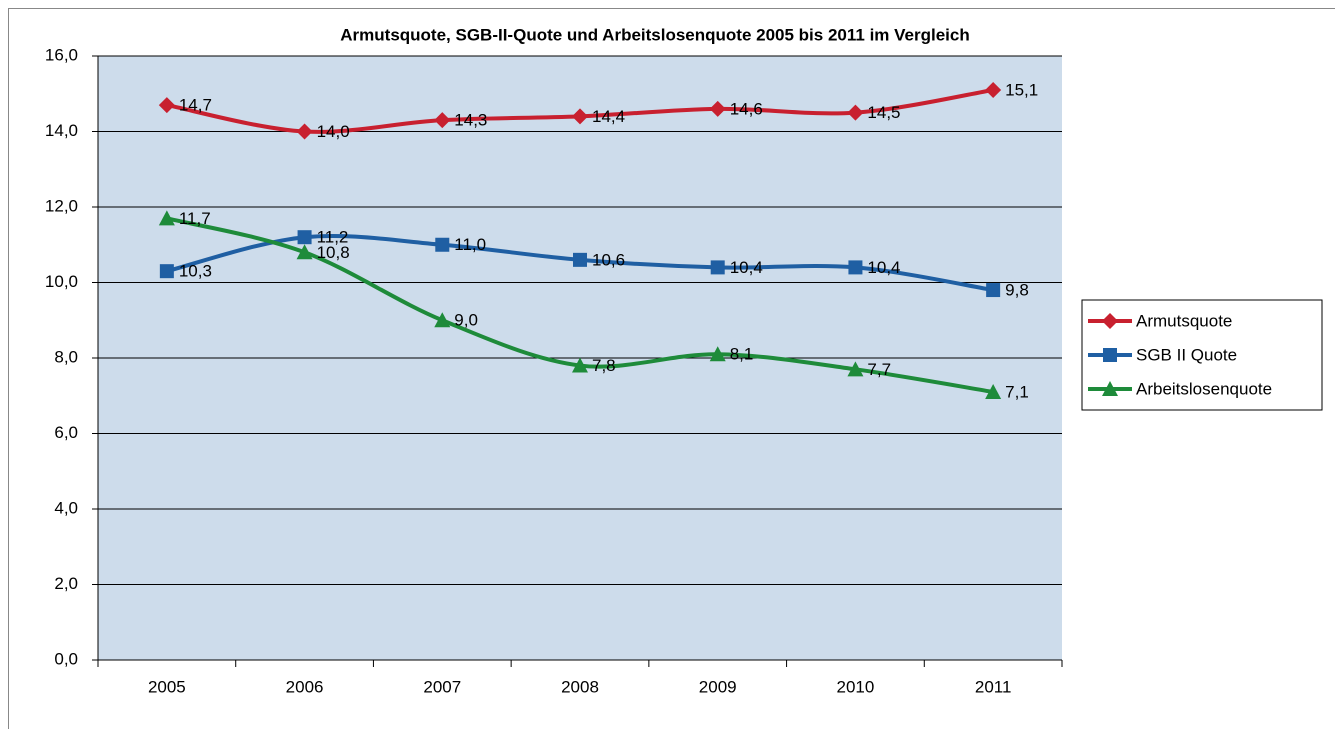  Describe the element at coordinates (718, 686) in the screenshot. I see `x-tick-label: 2009` at that location.